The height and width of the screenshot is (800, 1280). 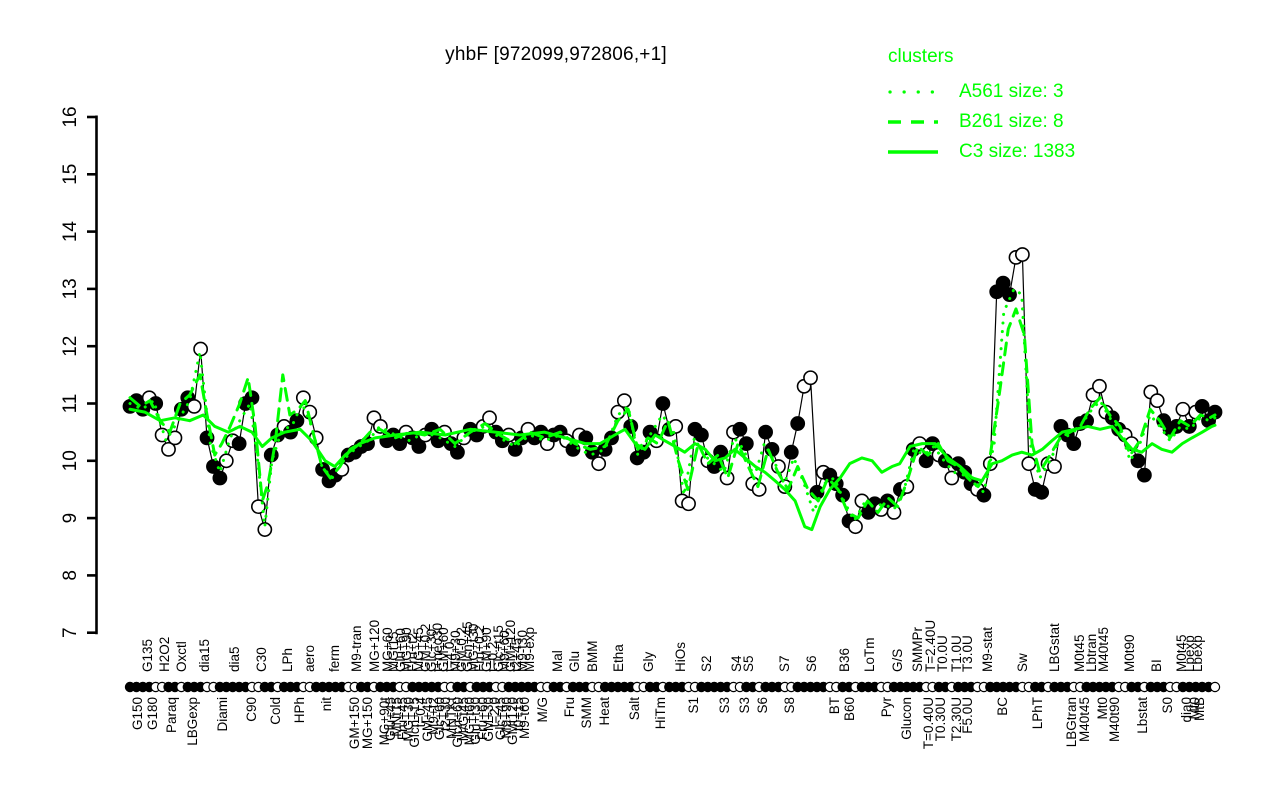 I want to click on x-axis-label: M0t90, so click(x=1129, y=653).